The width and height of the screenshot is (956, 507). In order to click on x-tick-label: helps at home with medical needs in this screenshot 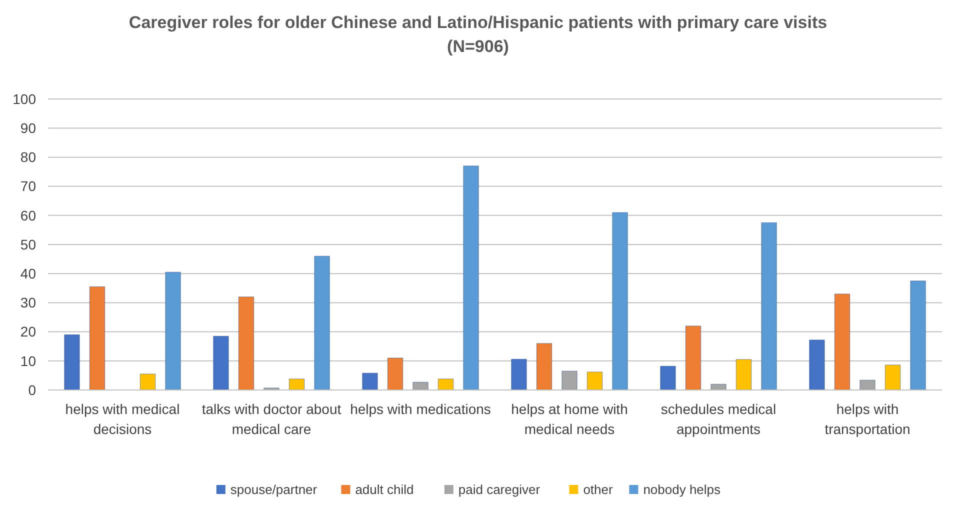, I will do `click(569, 419)`.